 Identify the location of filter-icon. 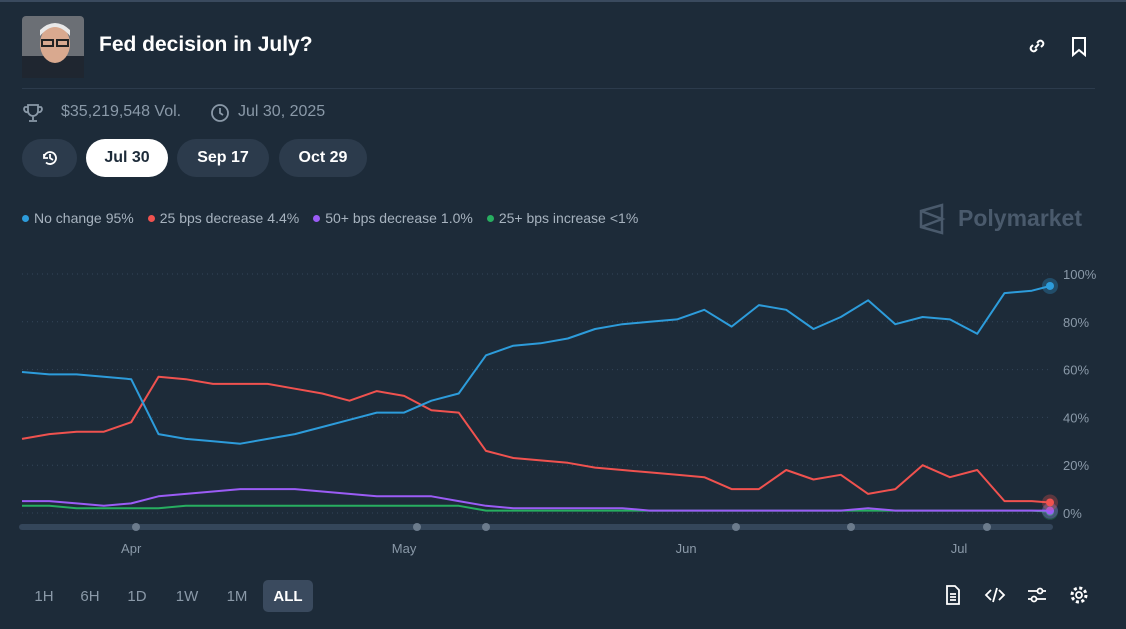
(1037, 595).